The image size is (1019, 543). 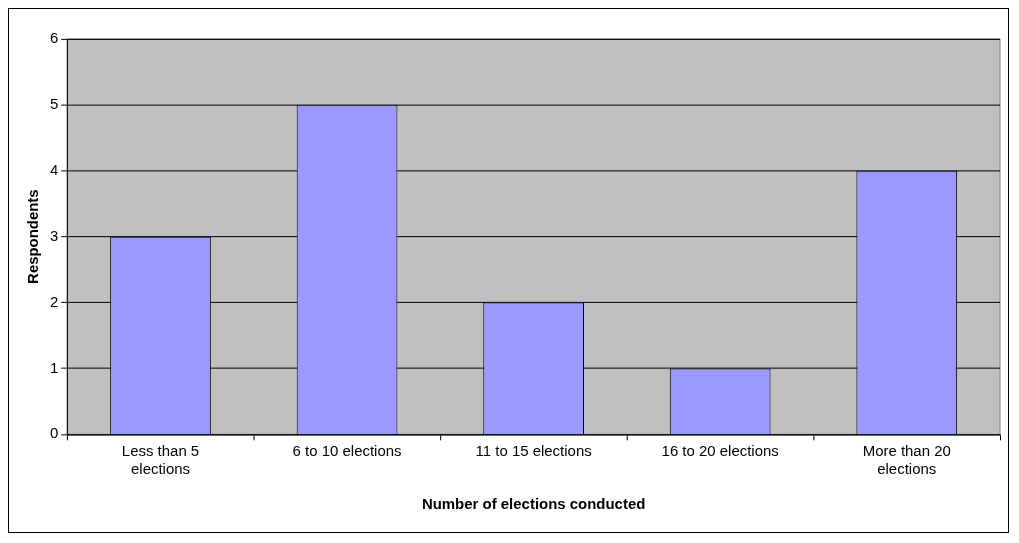 What do you see at coordinates (906, 460) in the screenshot?
I see `x-tick-label: More than 20 elections` at bounding box center [906, 460].